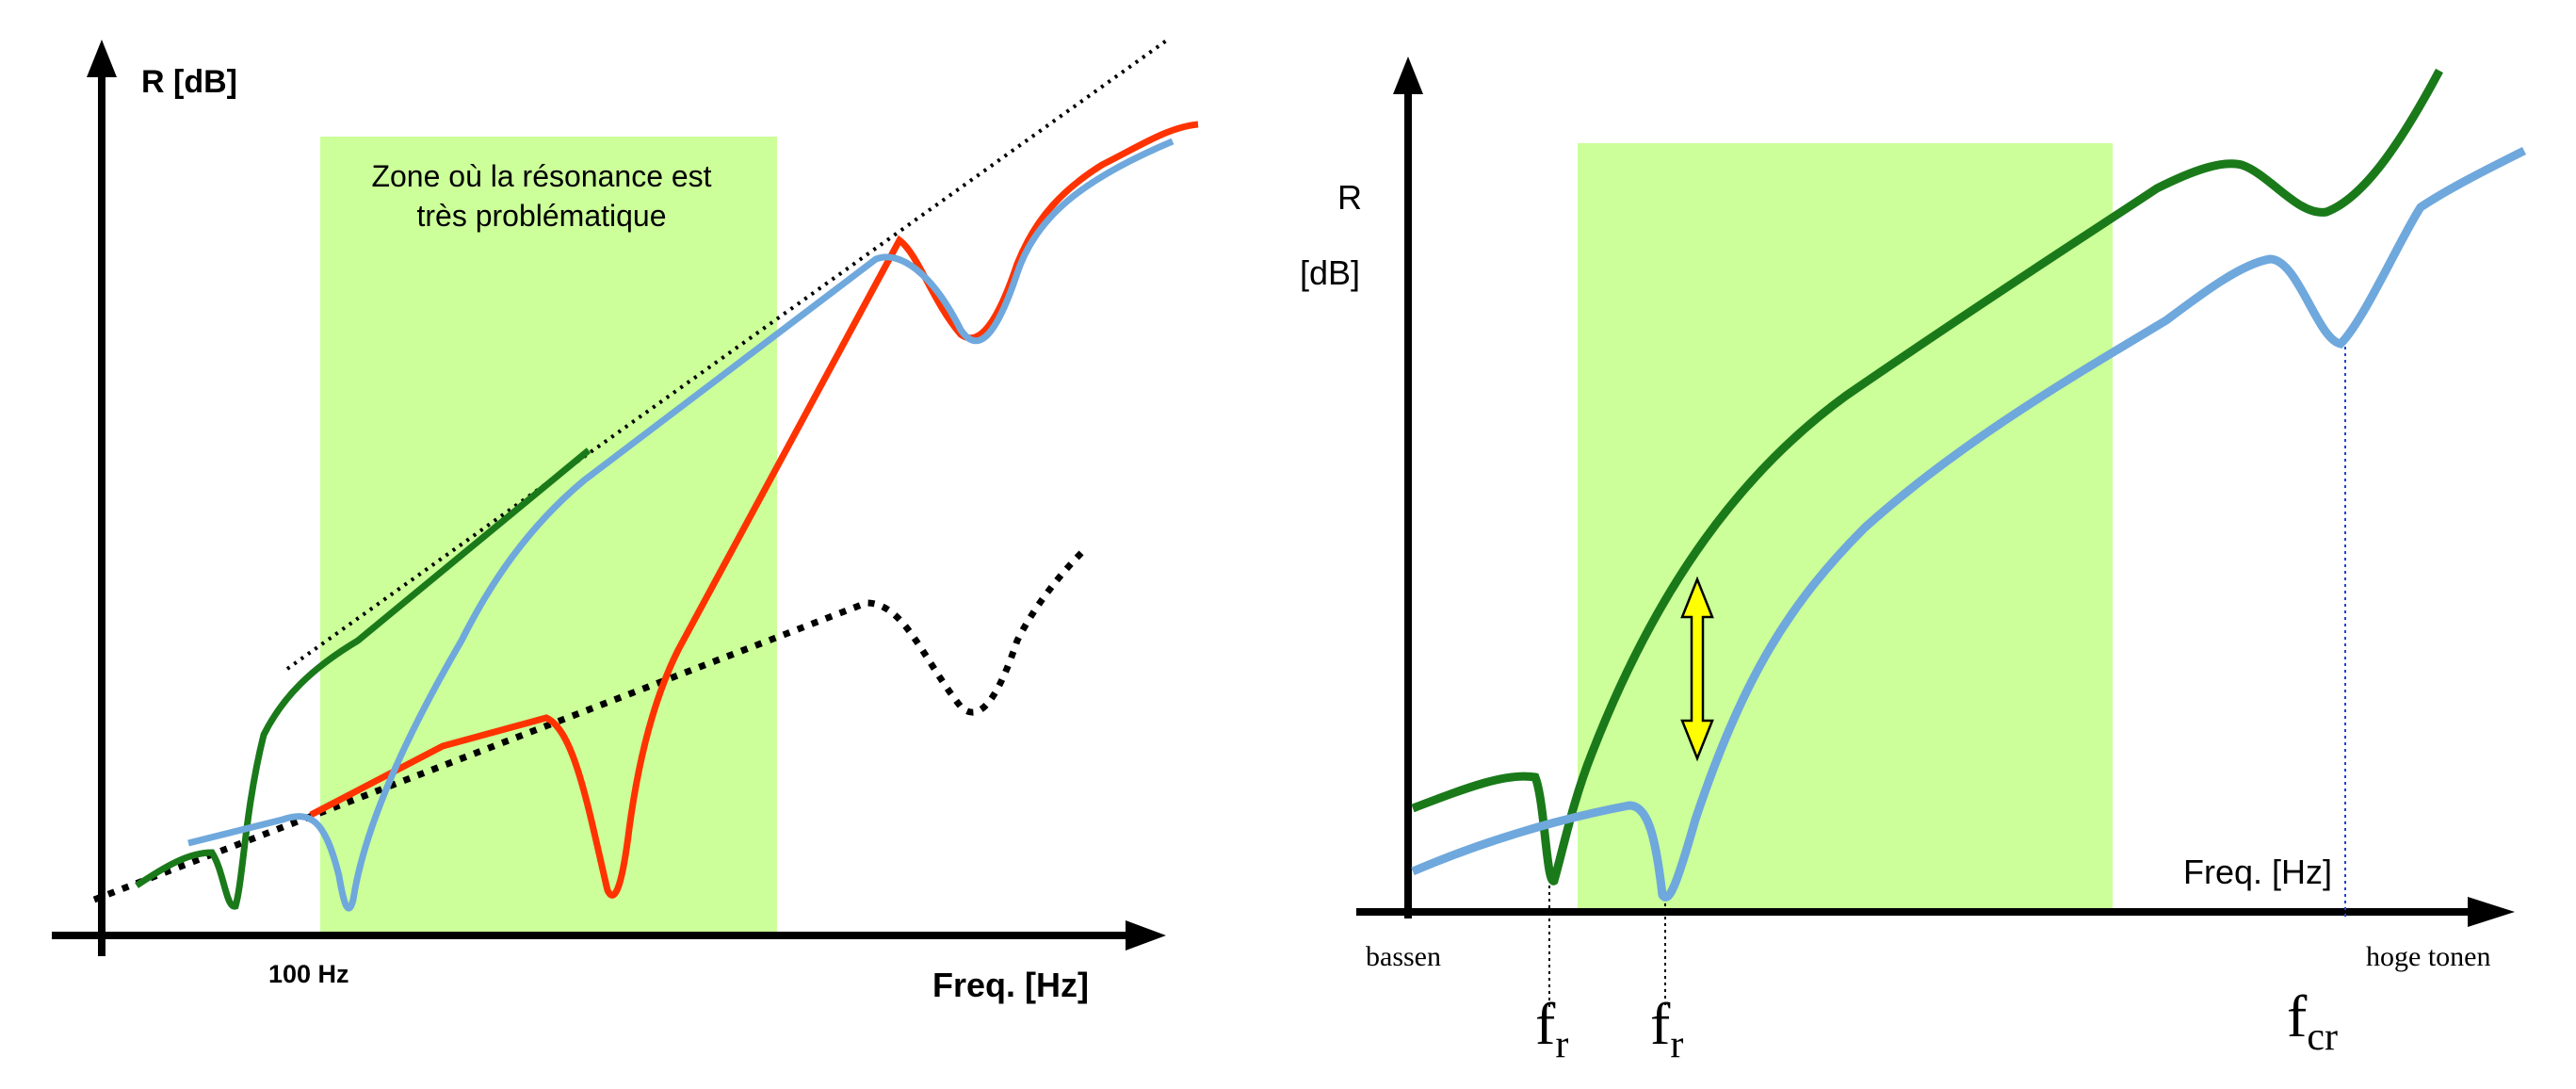 Image resolution: width=2576 pixels, height=1089 pixels. Describe the element at coordinates (189, 82) in the screenshot. I see `left-y-axis-label: R [dB]` at that location.